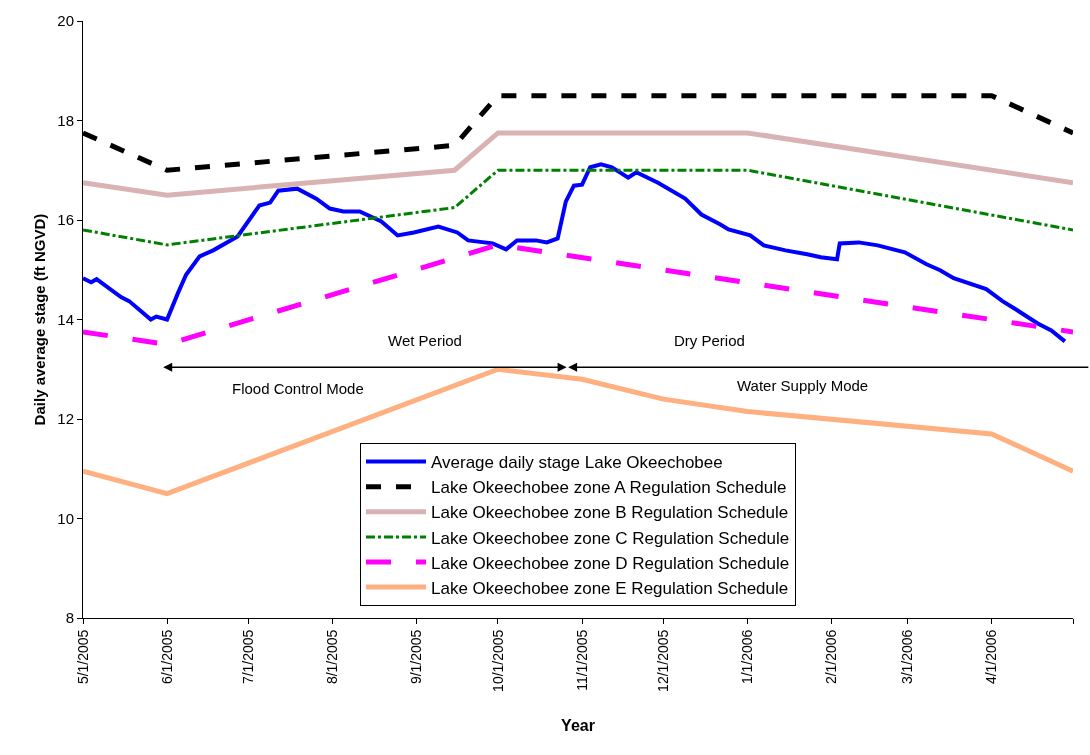  Describe the element at coordinates (298, 388) in the screenshot. I see `annotation: Flood Control Mode` at that location.